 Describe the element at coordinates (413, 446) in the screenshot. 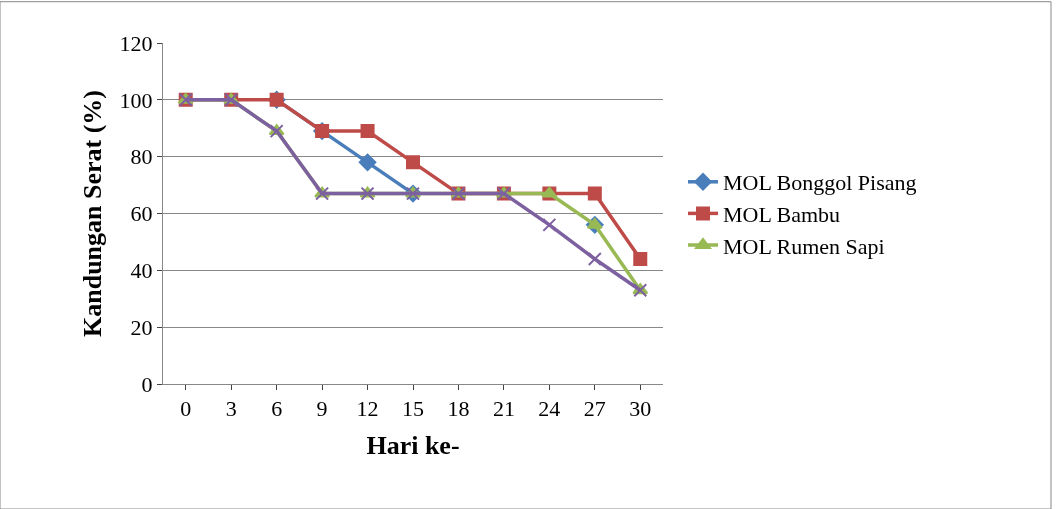

I see `x-axis-title: Hari ke-` at that location.